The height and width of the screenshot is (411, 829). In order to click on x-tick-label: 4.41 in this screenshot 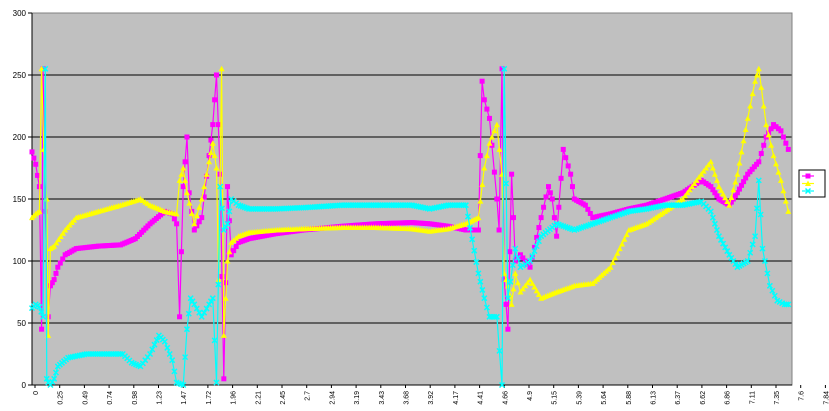, I will do `click(481, 398)`.